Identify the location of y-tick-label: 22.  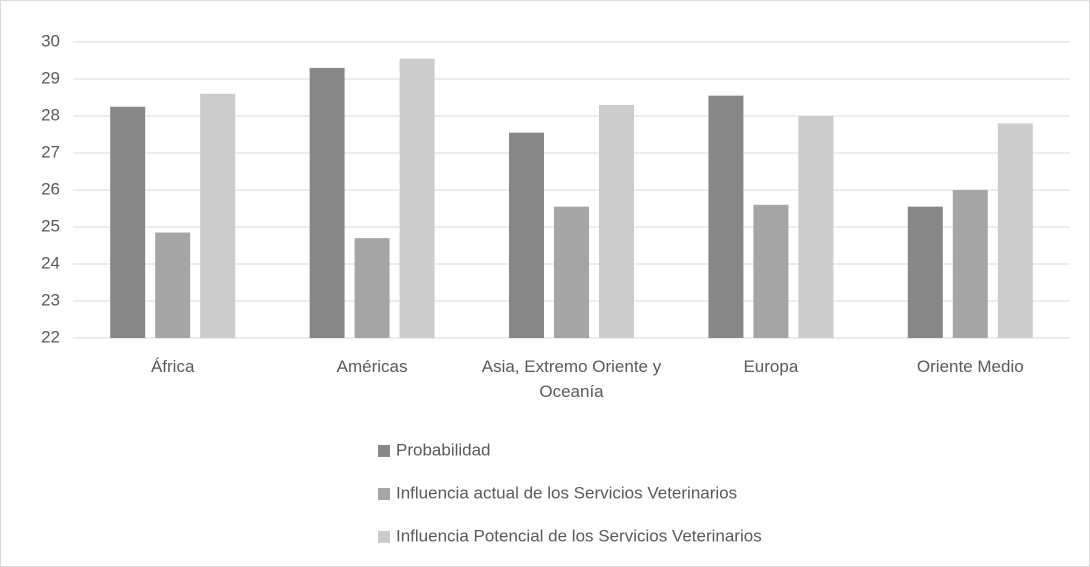
(50, 336).